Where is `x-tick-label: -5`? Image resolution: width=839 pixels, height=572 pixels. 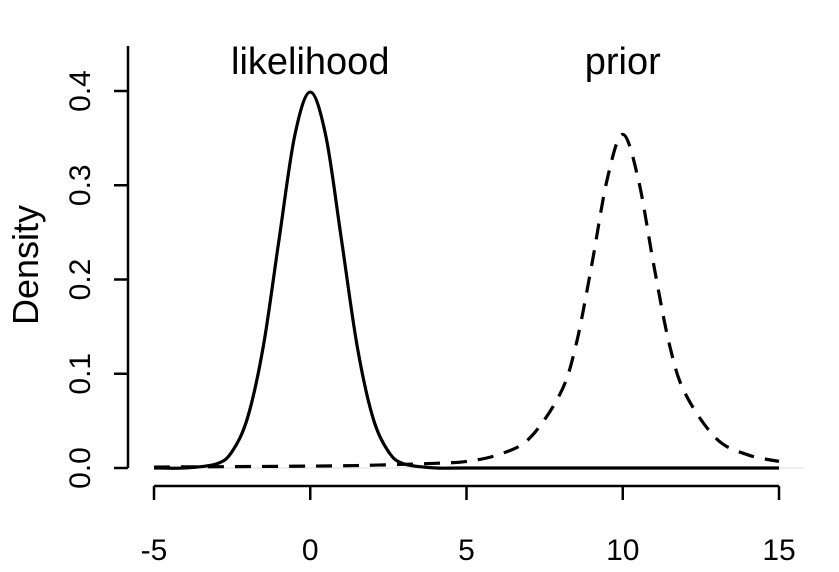 x-tick-label: -5 is located at coordinates (154, 550).